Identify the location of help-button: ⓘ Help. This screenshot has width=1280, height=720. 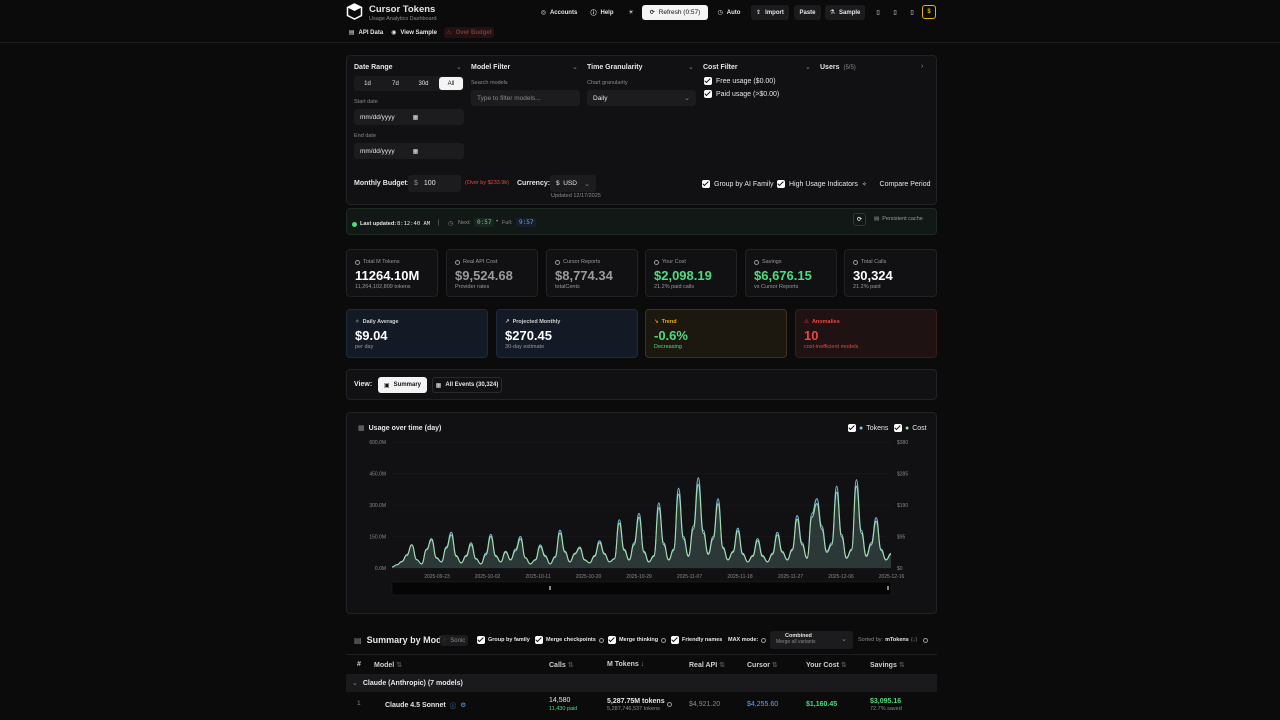
(602, 13).